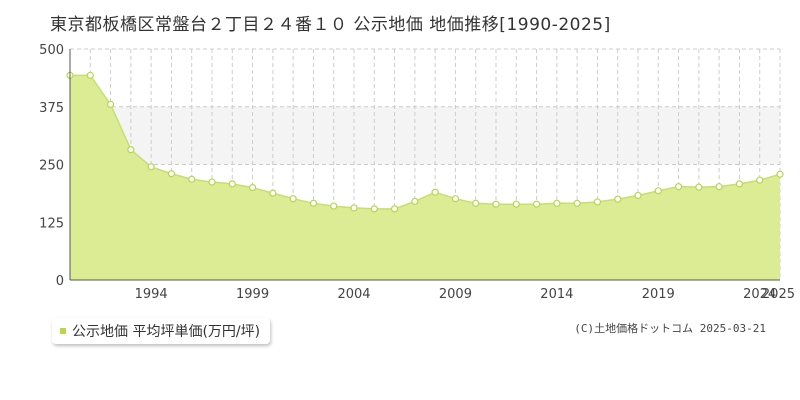  Describe the element at coordinates (670, 328) in the screenshot. I see `copyright-text: (C)土地価格ドットコム 2025-03-21` at that location.